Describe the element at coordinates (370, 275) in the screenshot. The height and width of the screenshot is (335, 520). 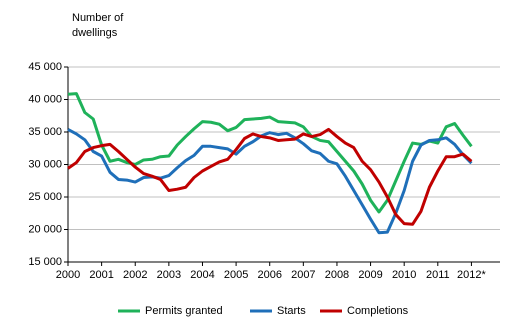
I see `x-tick-label: 2009` at that location.